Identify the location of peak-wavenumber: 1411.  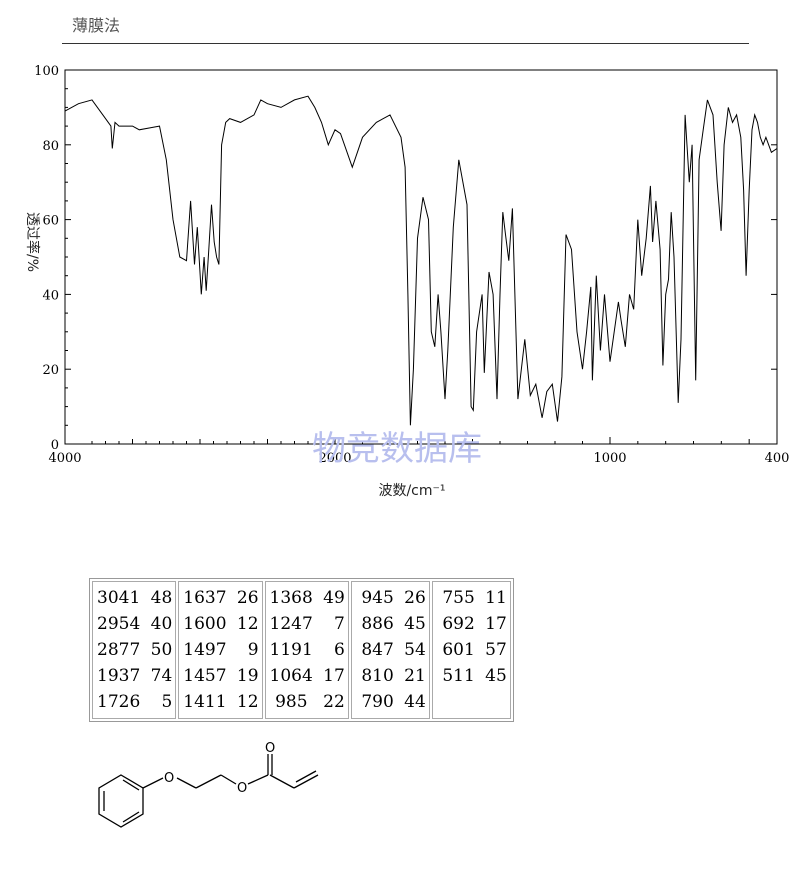
(205, 702).